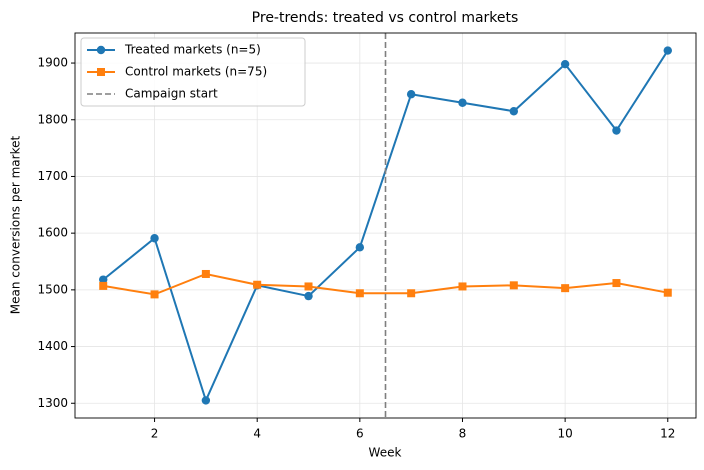 This screenshot has width=704, height=470. I want to click on legend-label: Campaign start, so click(171, 94).